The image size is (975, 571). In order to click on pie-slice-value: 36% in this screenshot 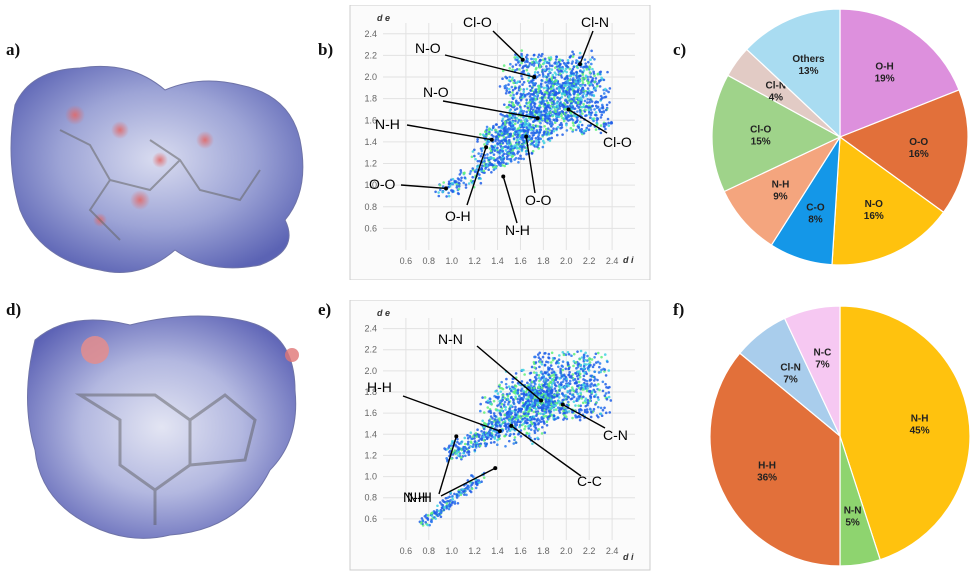, I will do `click(767, 477)`.